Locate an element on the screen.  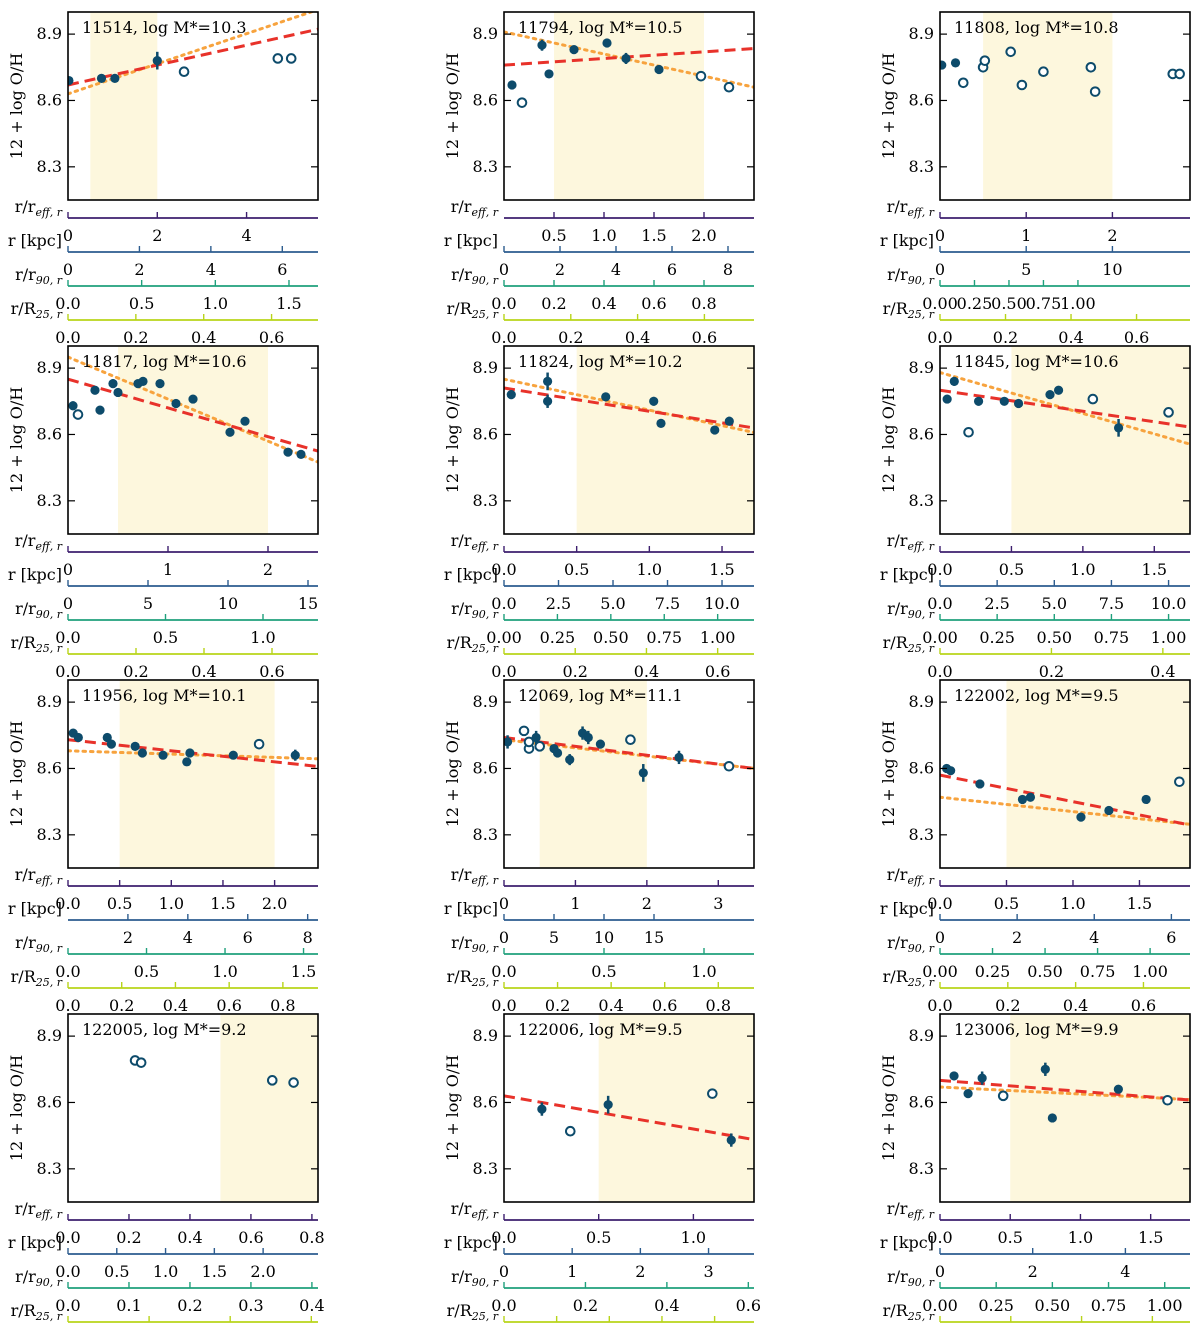
panel-title: 11956, log M*=10.1 is located at coordinates (164, 695).